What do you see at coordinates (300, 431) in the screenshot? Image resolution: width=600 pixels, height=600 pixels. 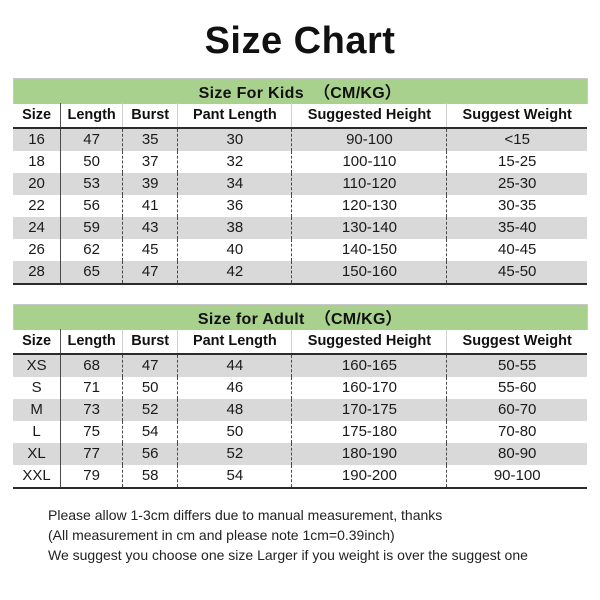 I see `table-row: L 75 54 50 175-180 70-80` at bounding box center [300, 431].